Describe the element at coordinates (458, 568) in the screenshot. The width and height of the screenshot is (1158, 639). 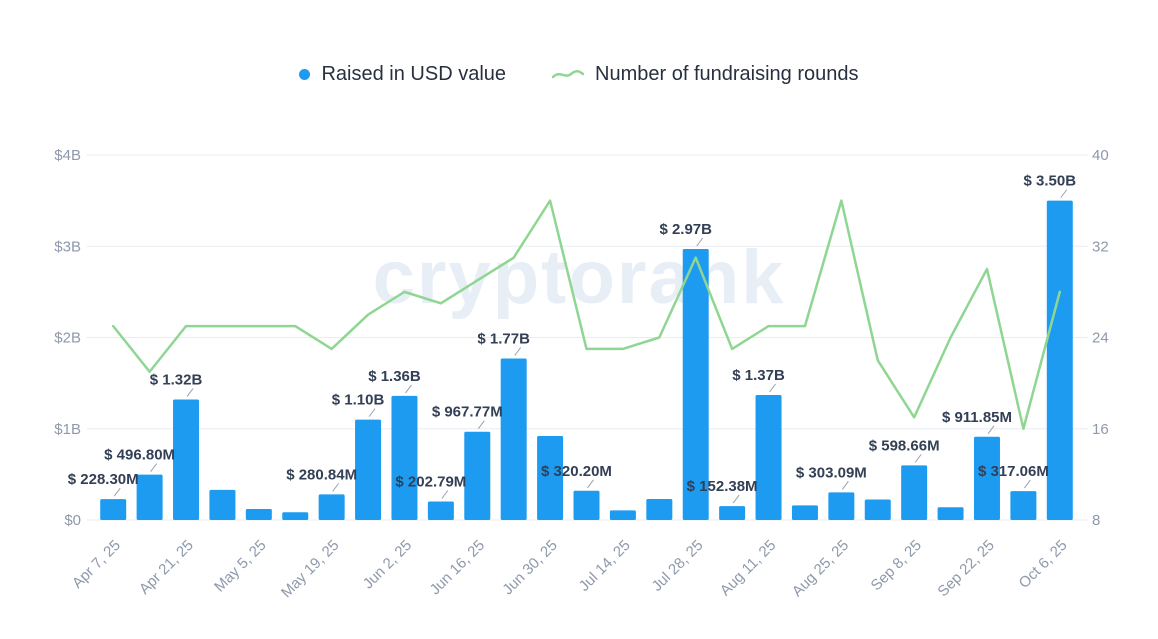
I see `x-axis-tick-label: Jun 16, 25` at that location.